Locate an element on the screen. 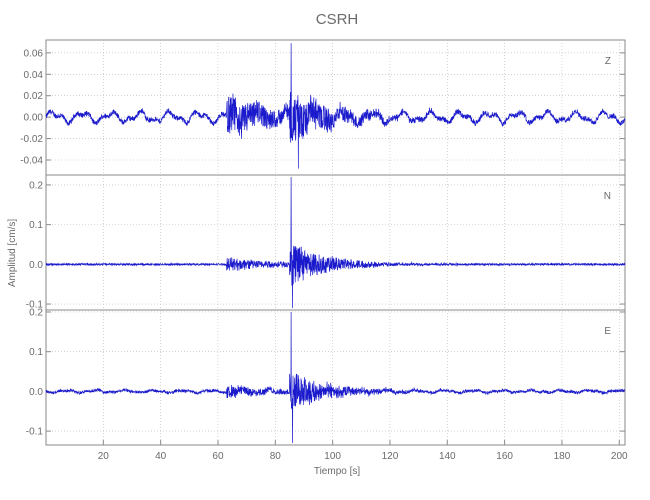 This screenshot has width=650, height=500. x-tick-label: 80 is located at coordinates (276, 456).